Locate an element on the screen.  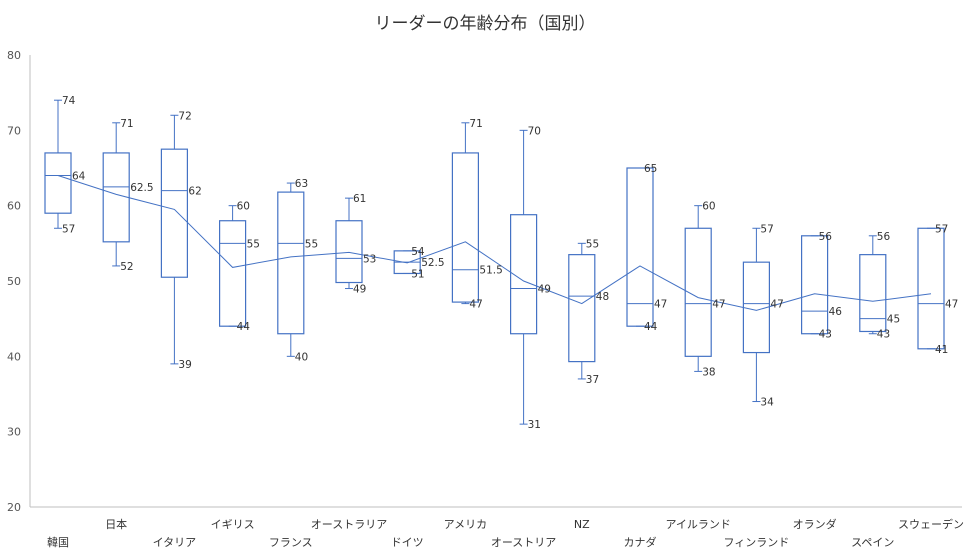
label-min: 34 is located at coordinates (767, 403).